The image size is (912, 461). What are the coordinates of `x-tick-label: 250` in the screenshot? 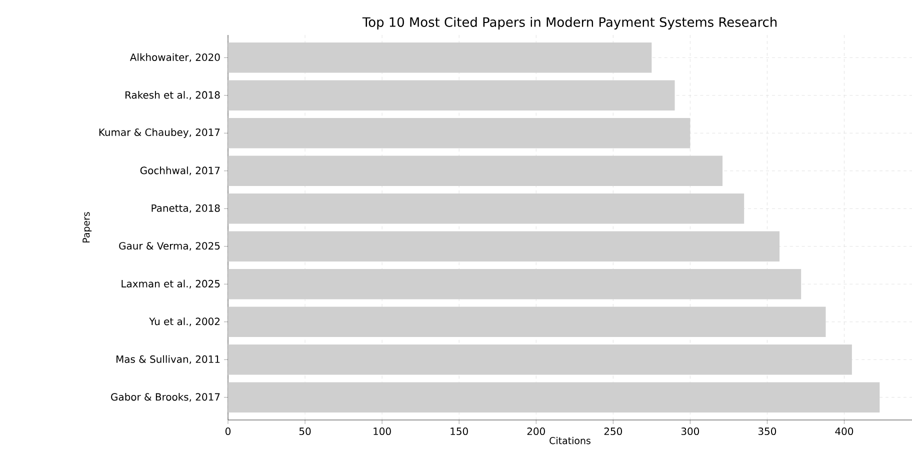 It's located at (613, 431).